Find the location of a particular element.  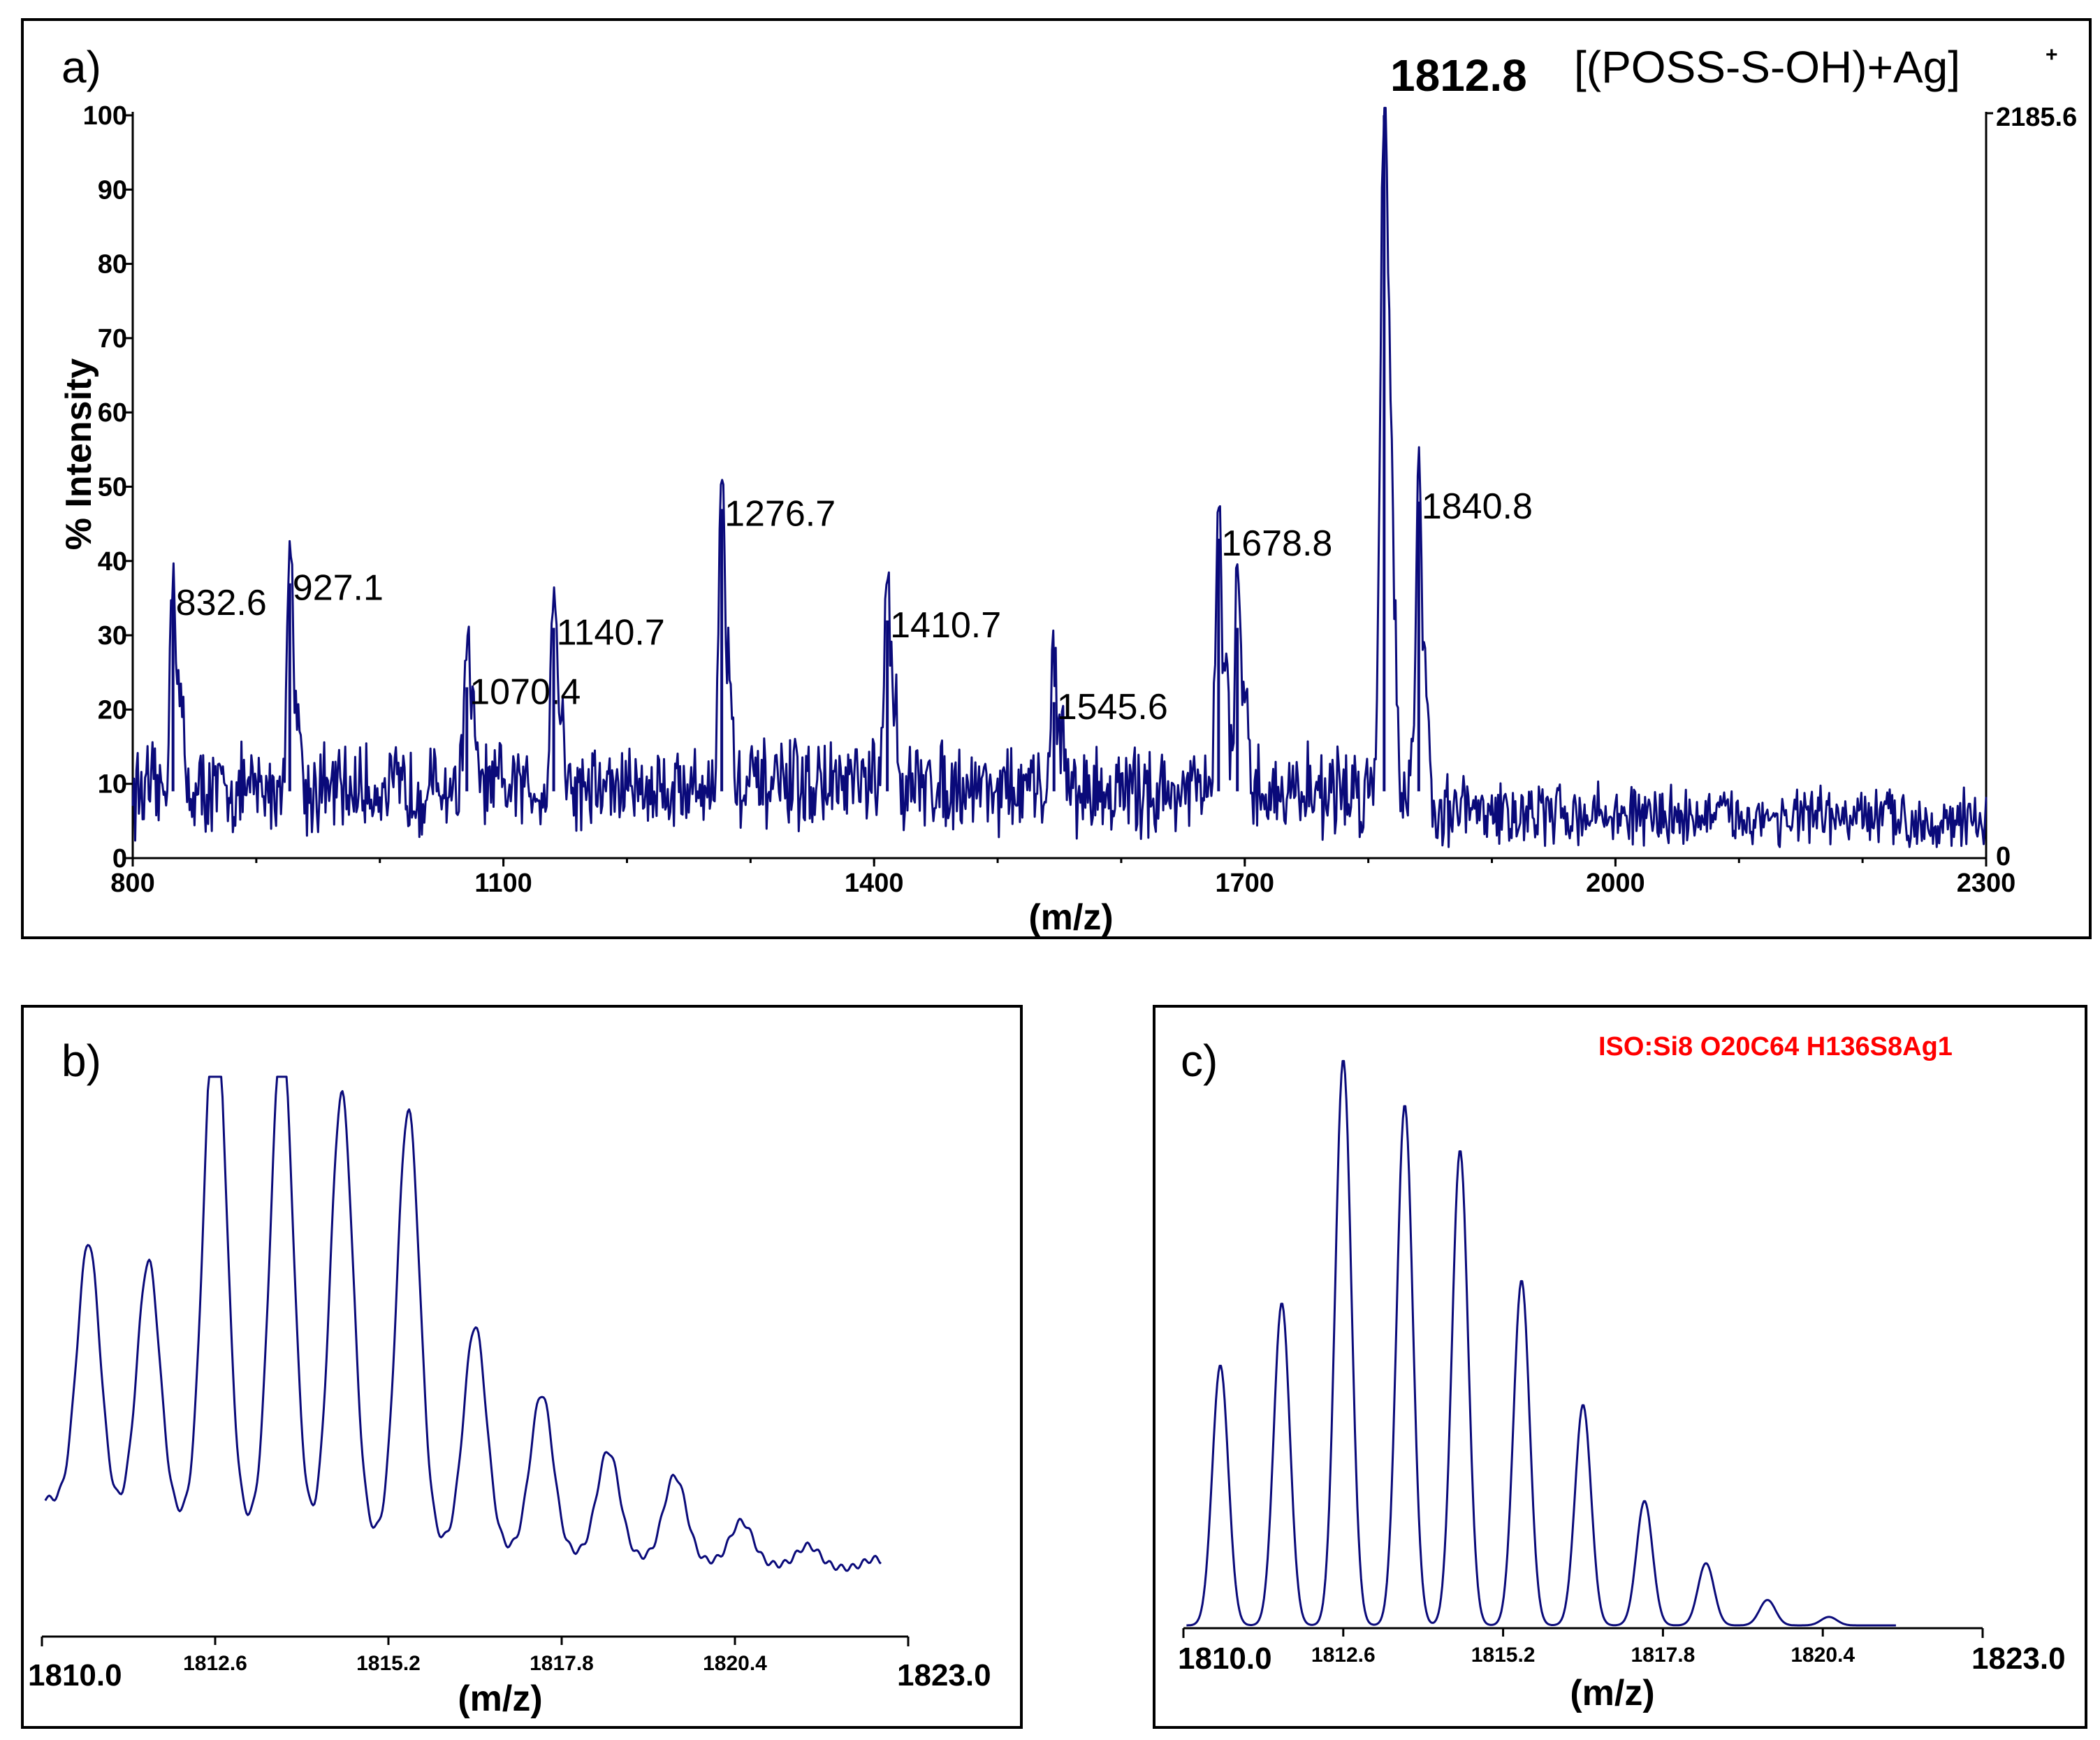

panel-b-trace-group is located at coordinates (463, 1324).